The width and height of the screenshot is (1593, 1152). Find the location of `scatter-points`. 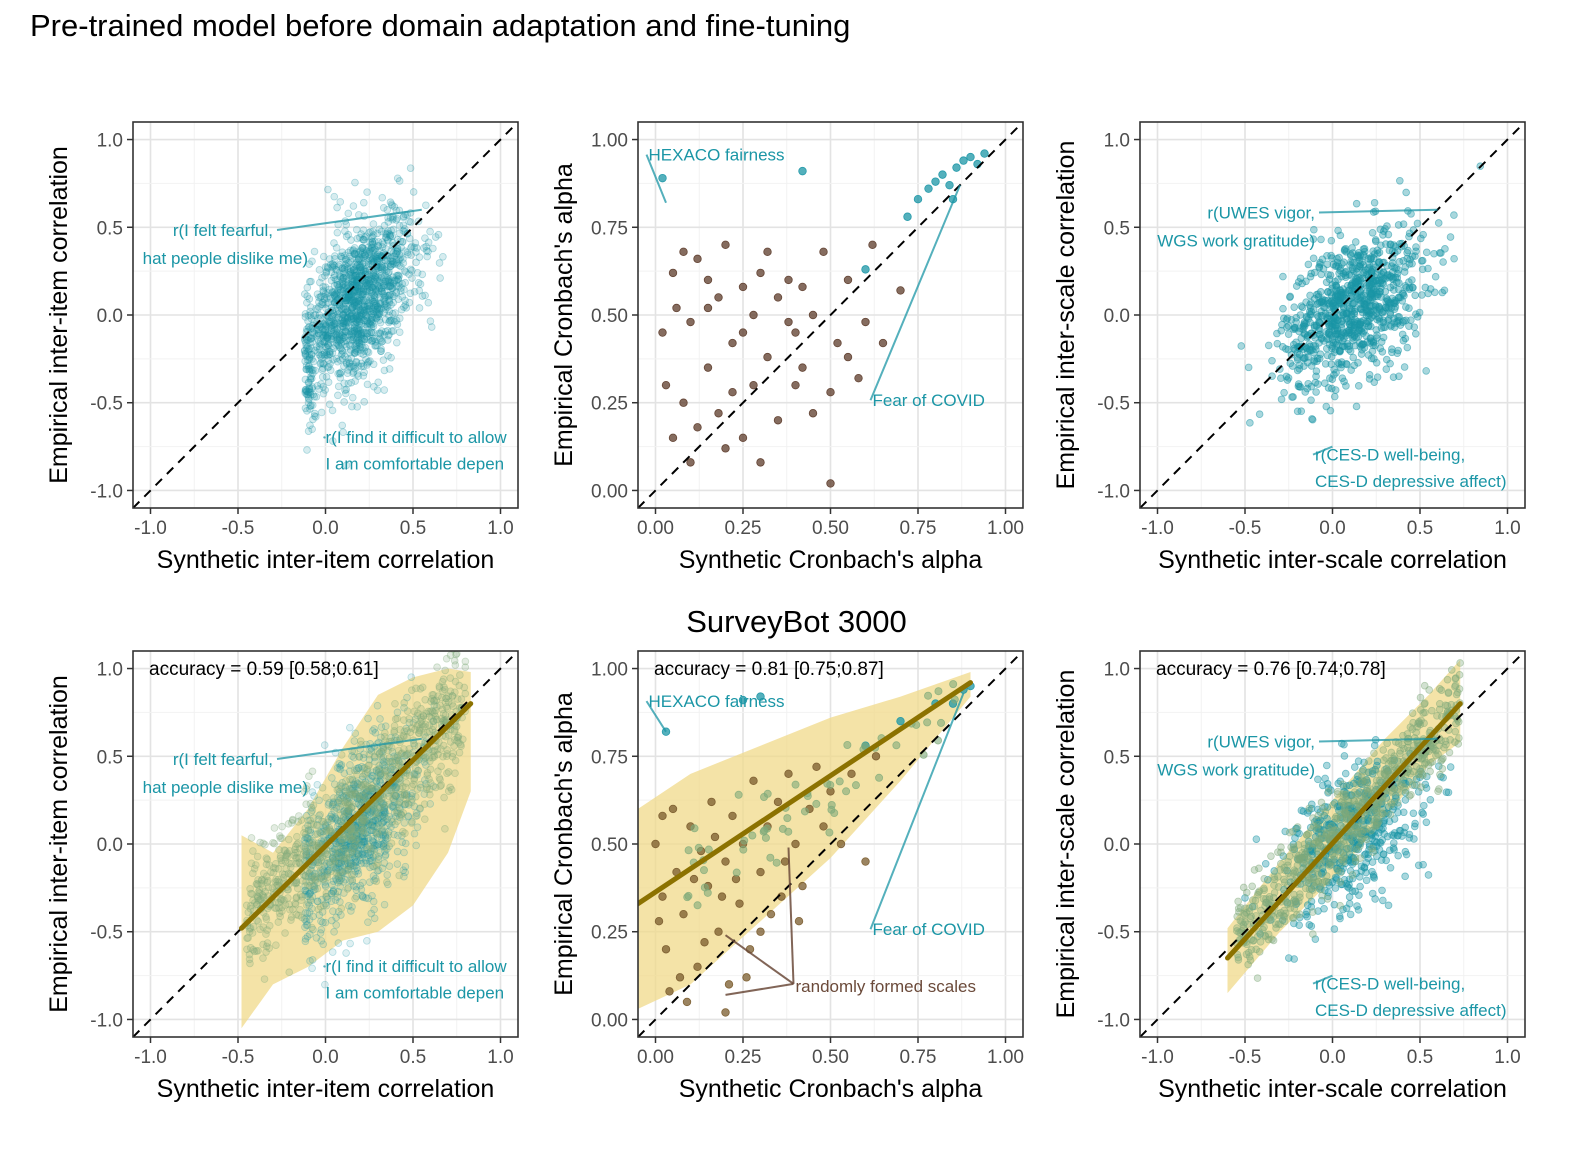

scatter-points is located at coordinates (373, 317).